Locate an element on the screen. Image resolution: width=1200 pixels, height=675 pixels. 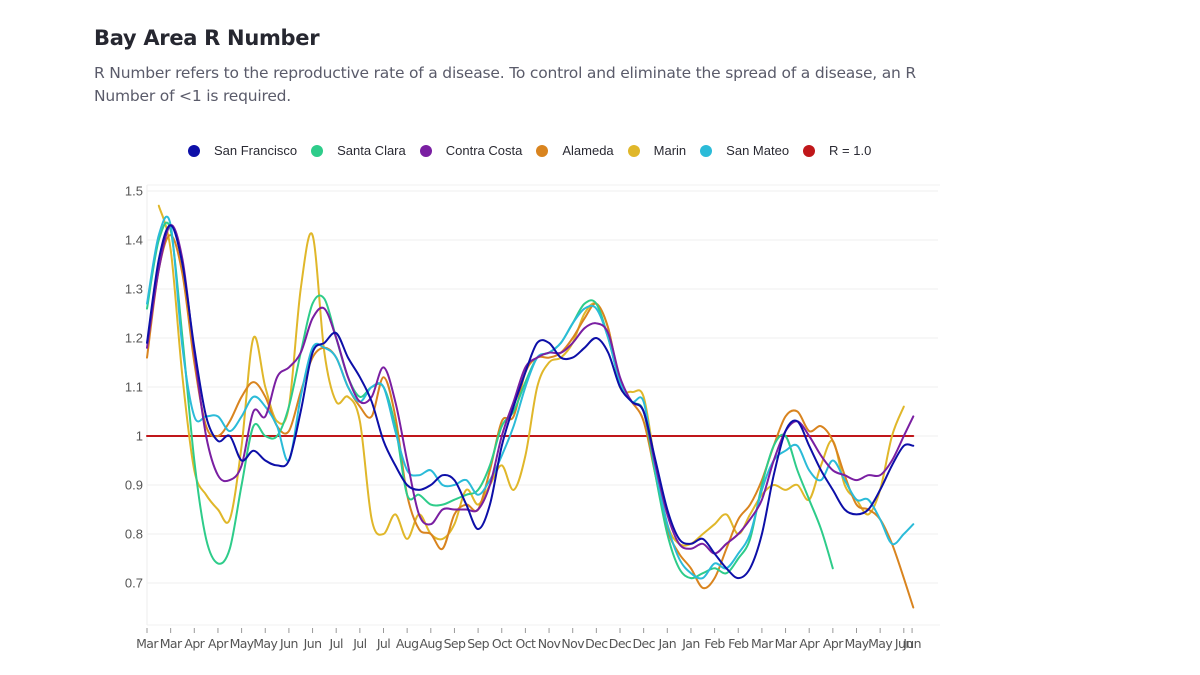
y-tick-label: 0.8 is located at coordinates (134, 534).